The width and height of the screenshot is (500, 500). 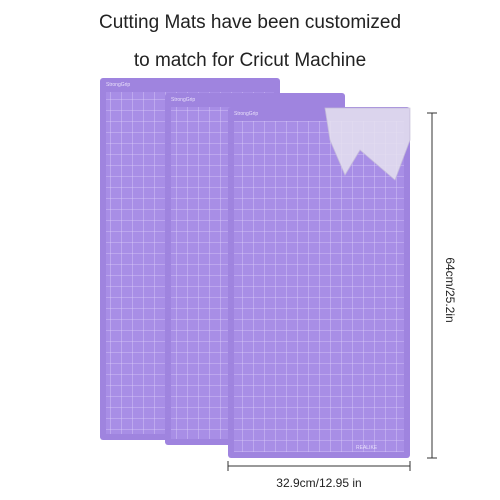 I want to click on width-label: 32.9cm/12.95 in, so click(x=318, y=483).